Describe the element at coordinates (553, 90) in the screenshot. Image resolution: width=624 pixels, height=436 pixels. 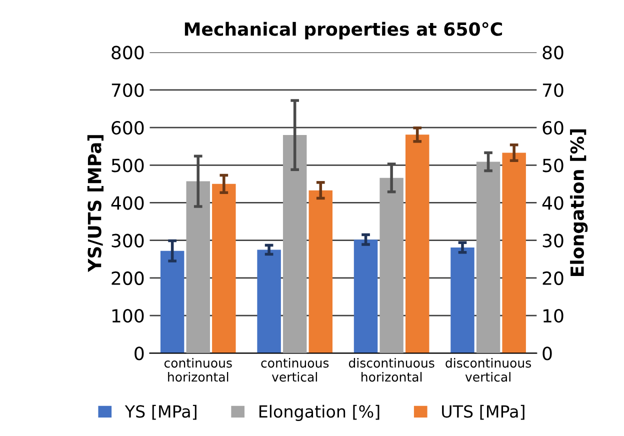
I see `y2-tick-label: 70` at that location.